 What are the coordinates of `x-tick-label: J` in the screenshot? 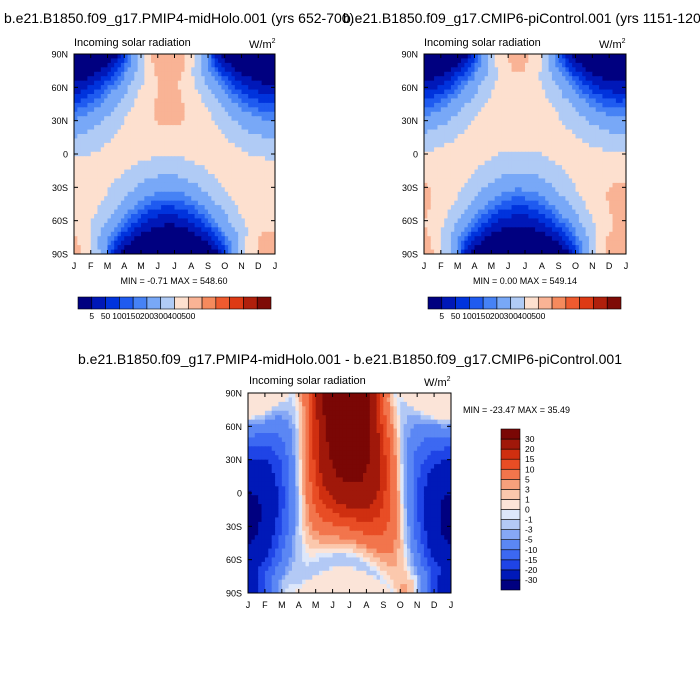 It's located at (158, 266).